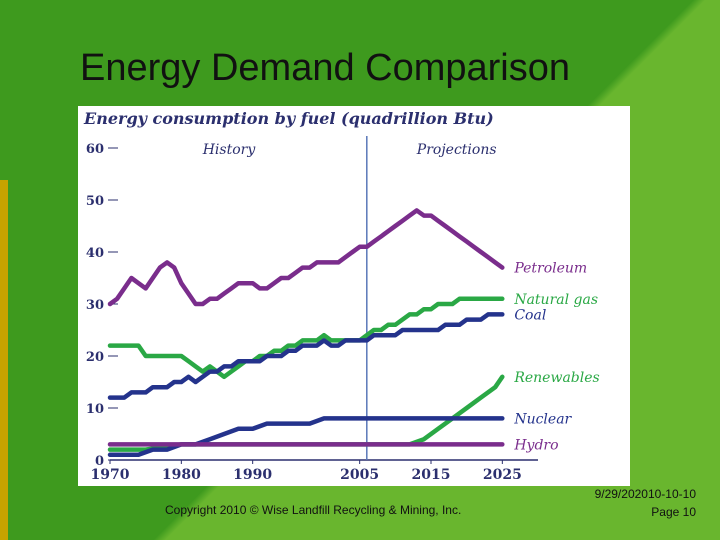  Describe the element at coordinates (542, 419) in the screenshot. I see `series-label-nuclear: Nuclear` at that location.